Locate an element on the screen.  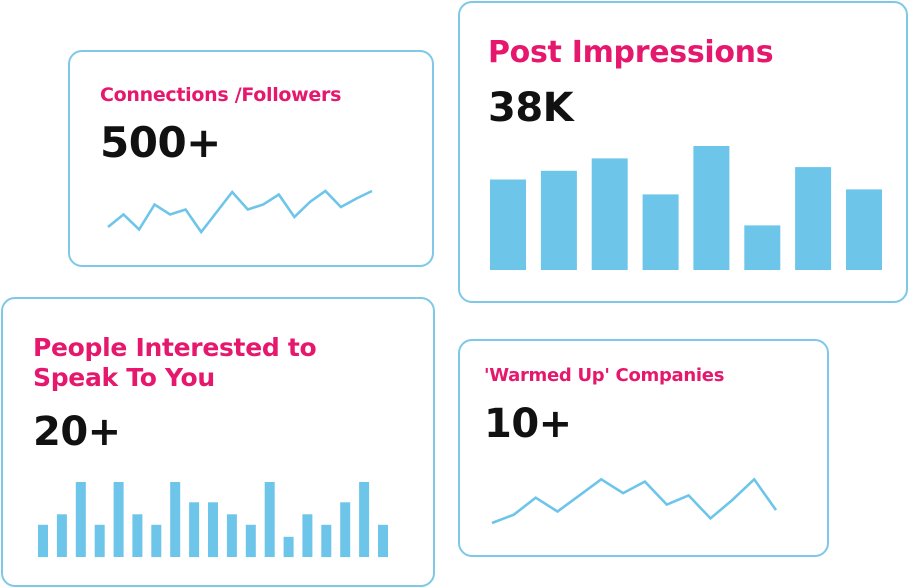
warmed-up-line is located at coordinates (634, 501).